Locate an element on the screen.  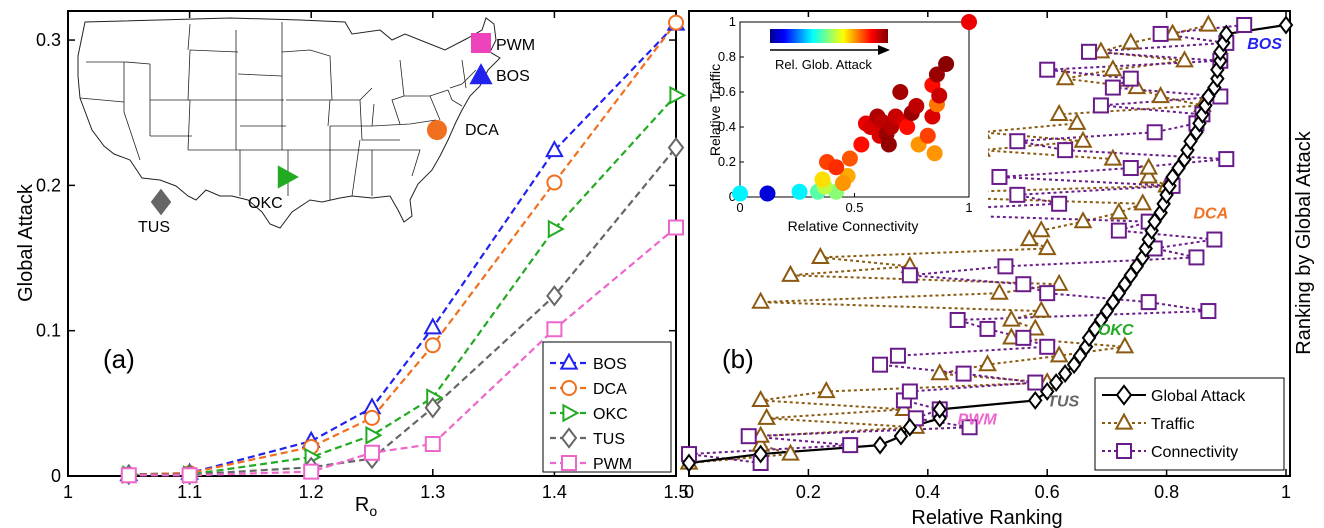
point-dca is located at coordinates (432, 345).